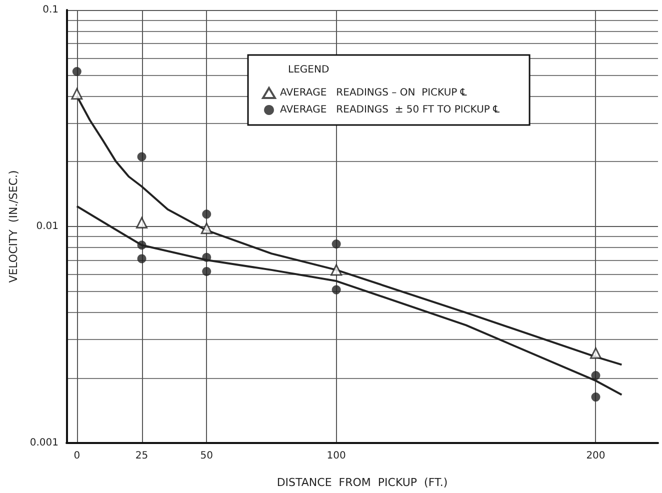 This screenshot has width=662, height=493. Describe the element at coordinates (374, 93) in the screenshot. I see `legend-label: AVERAGE READINGS – ON PICKUP ℄` at that location.